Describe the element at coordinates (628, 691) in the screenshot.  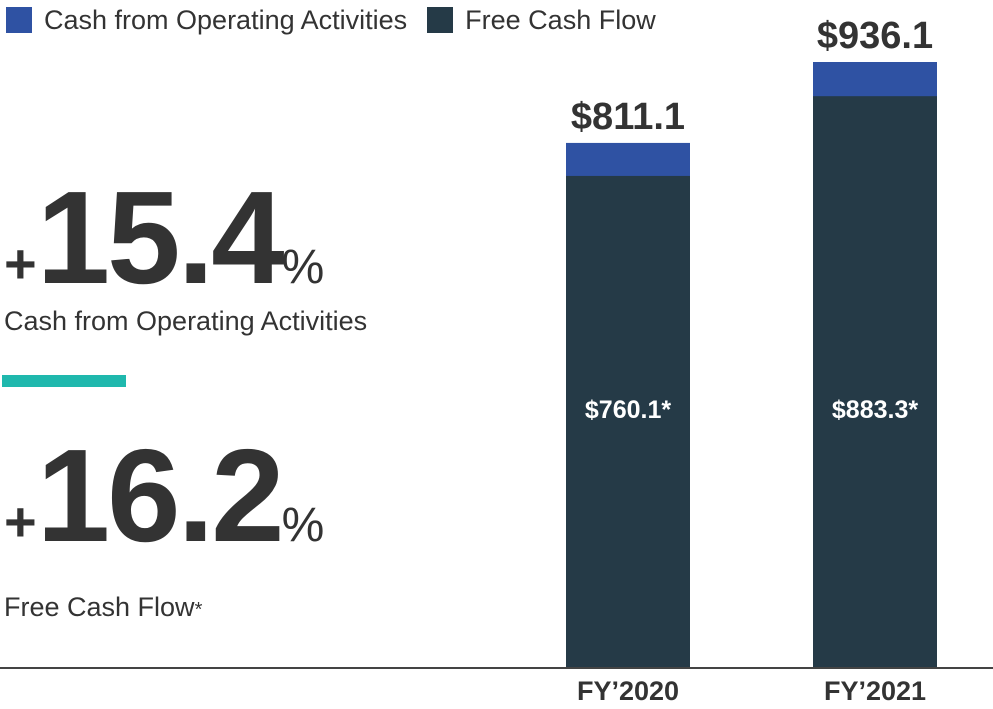
I see `category-label-0: FY’2020` at that location.